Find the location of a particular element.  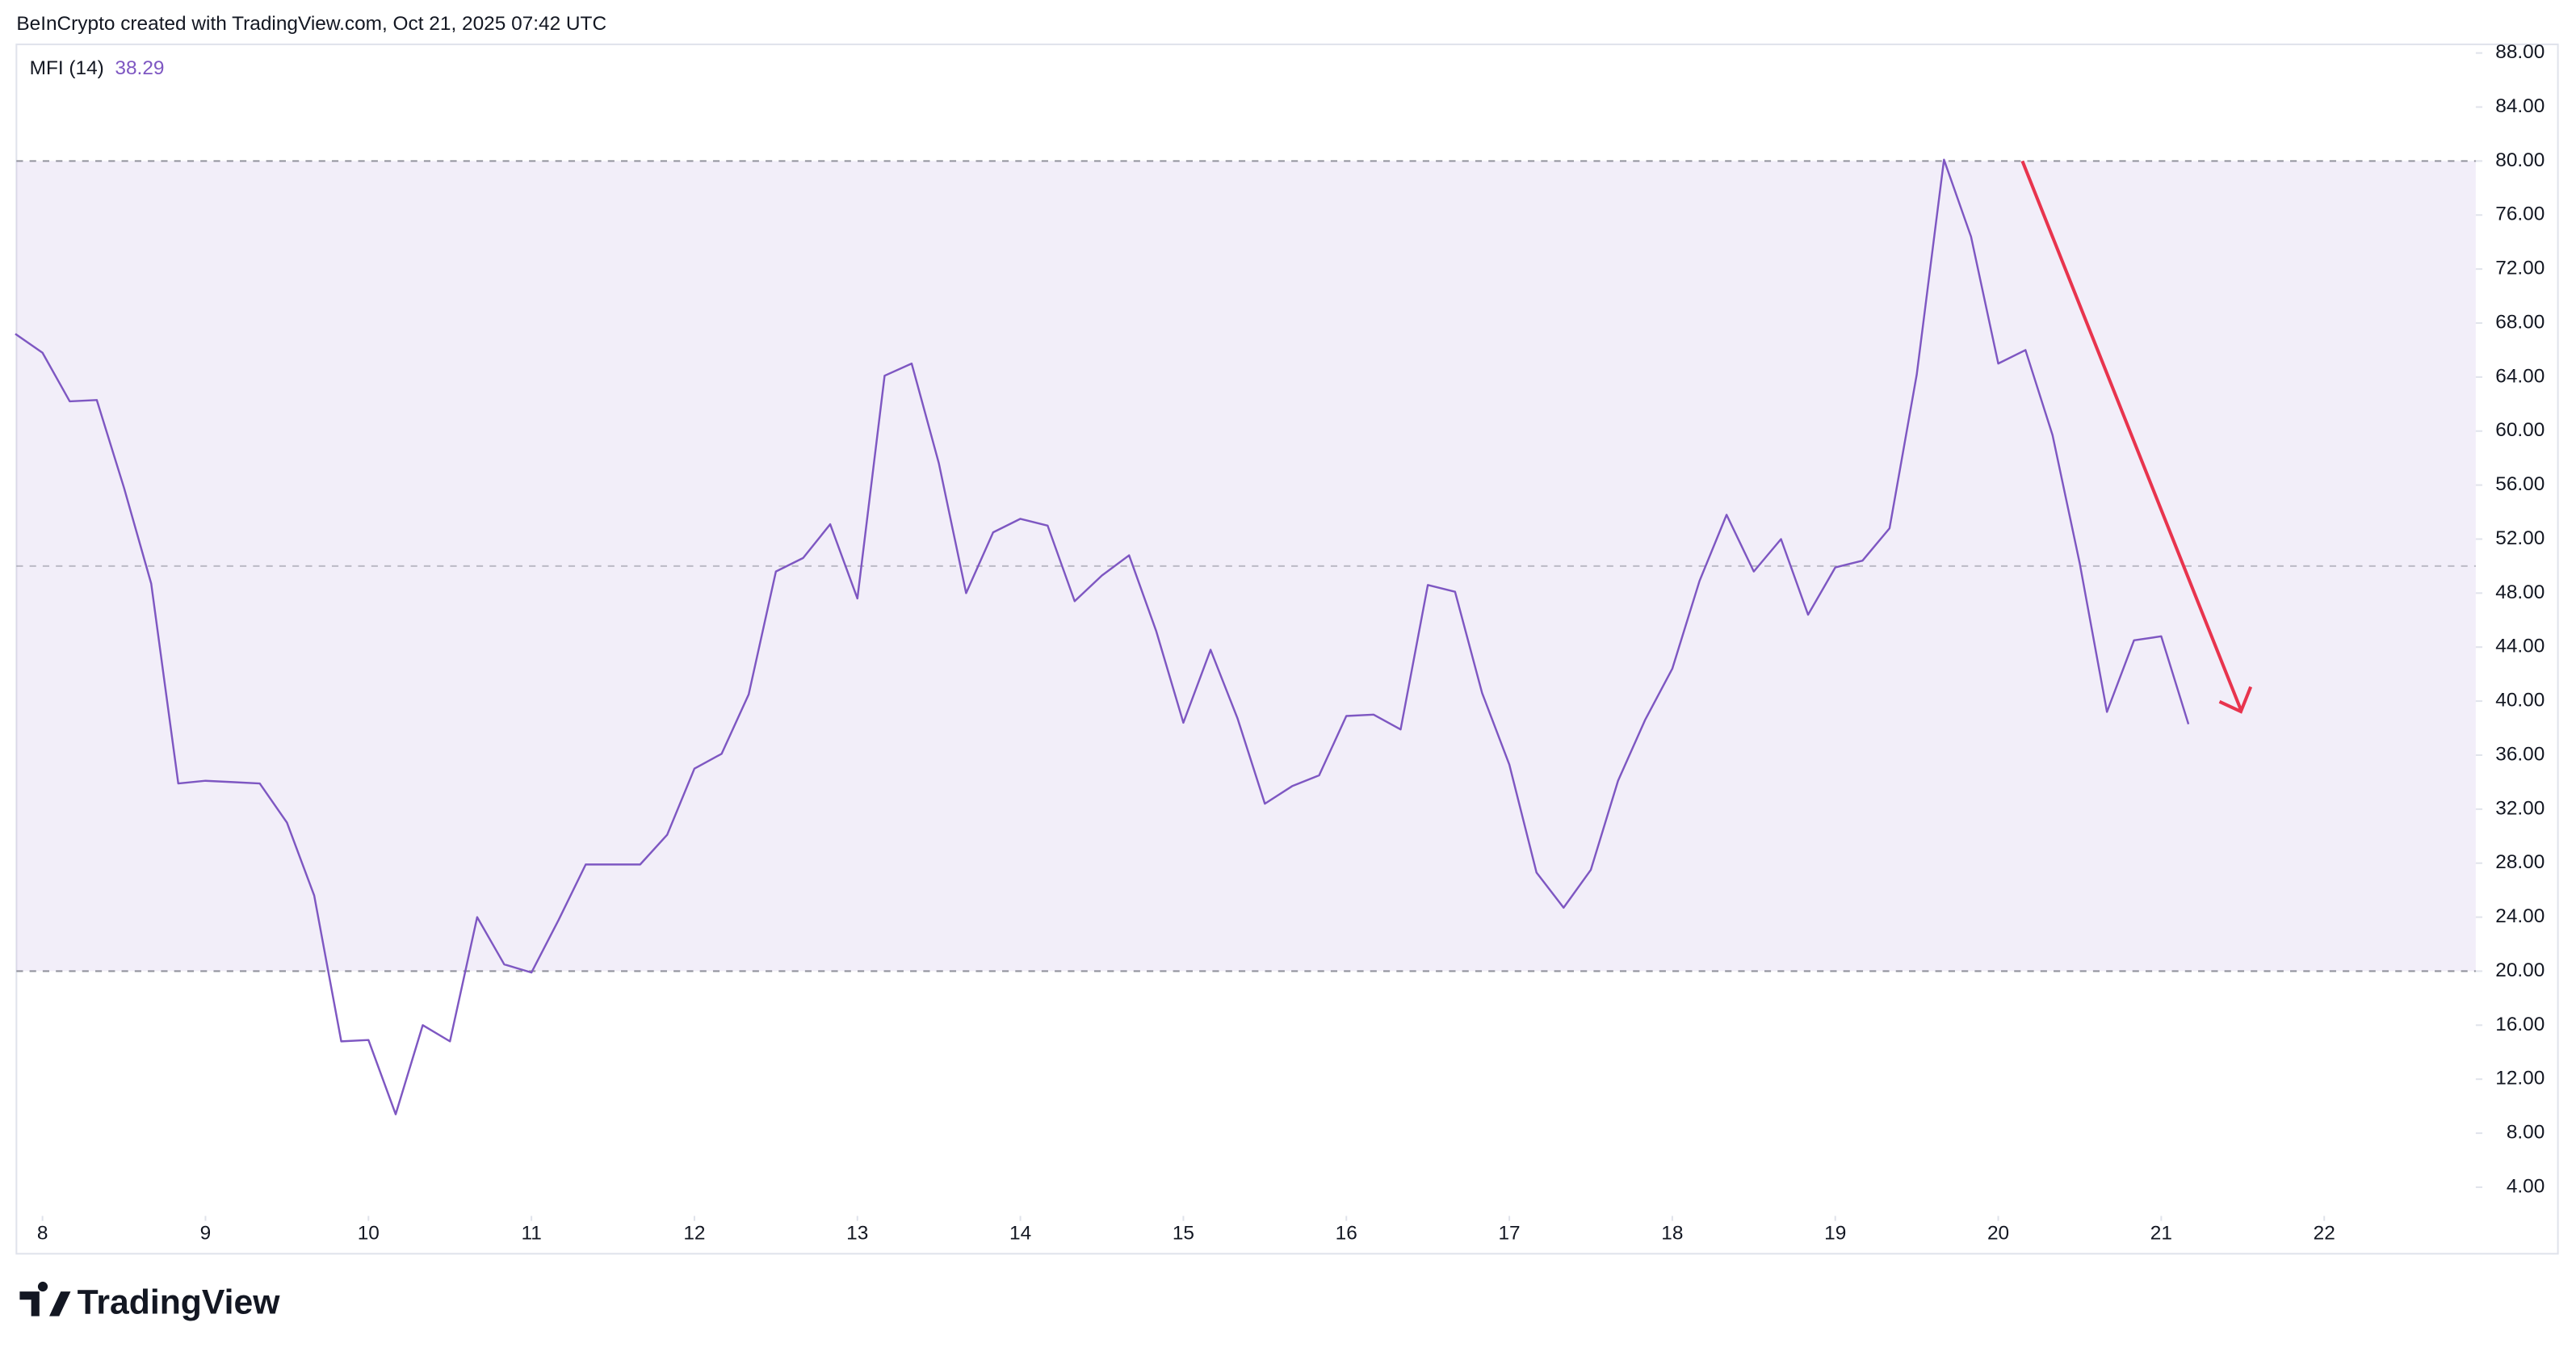

y-tick-label: 12.00 is located at coordinates (2520, 1079).